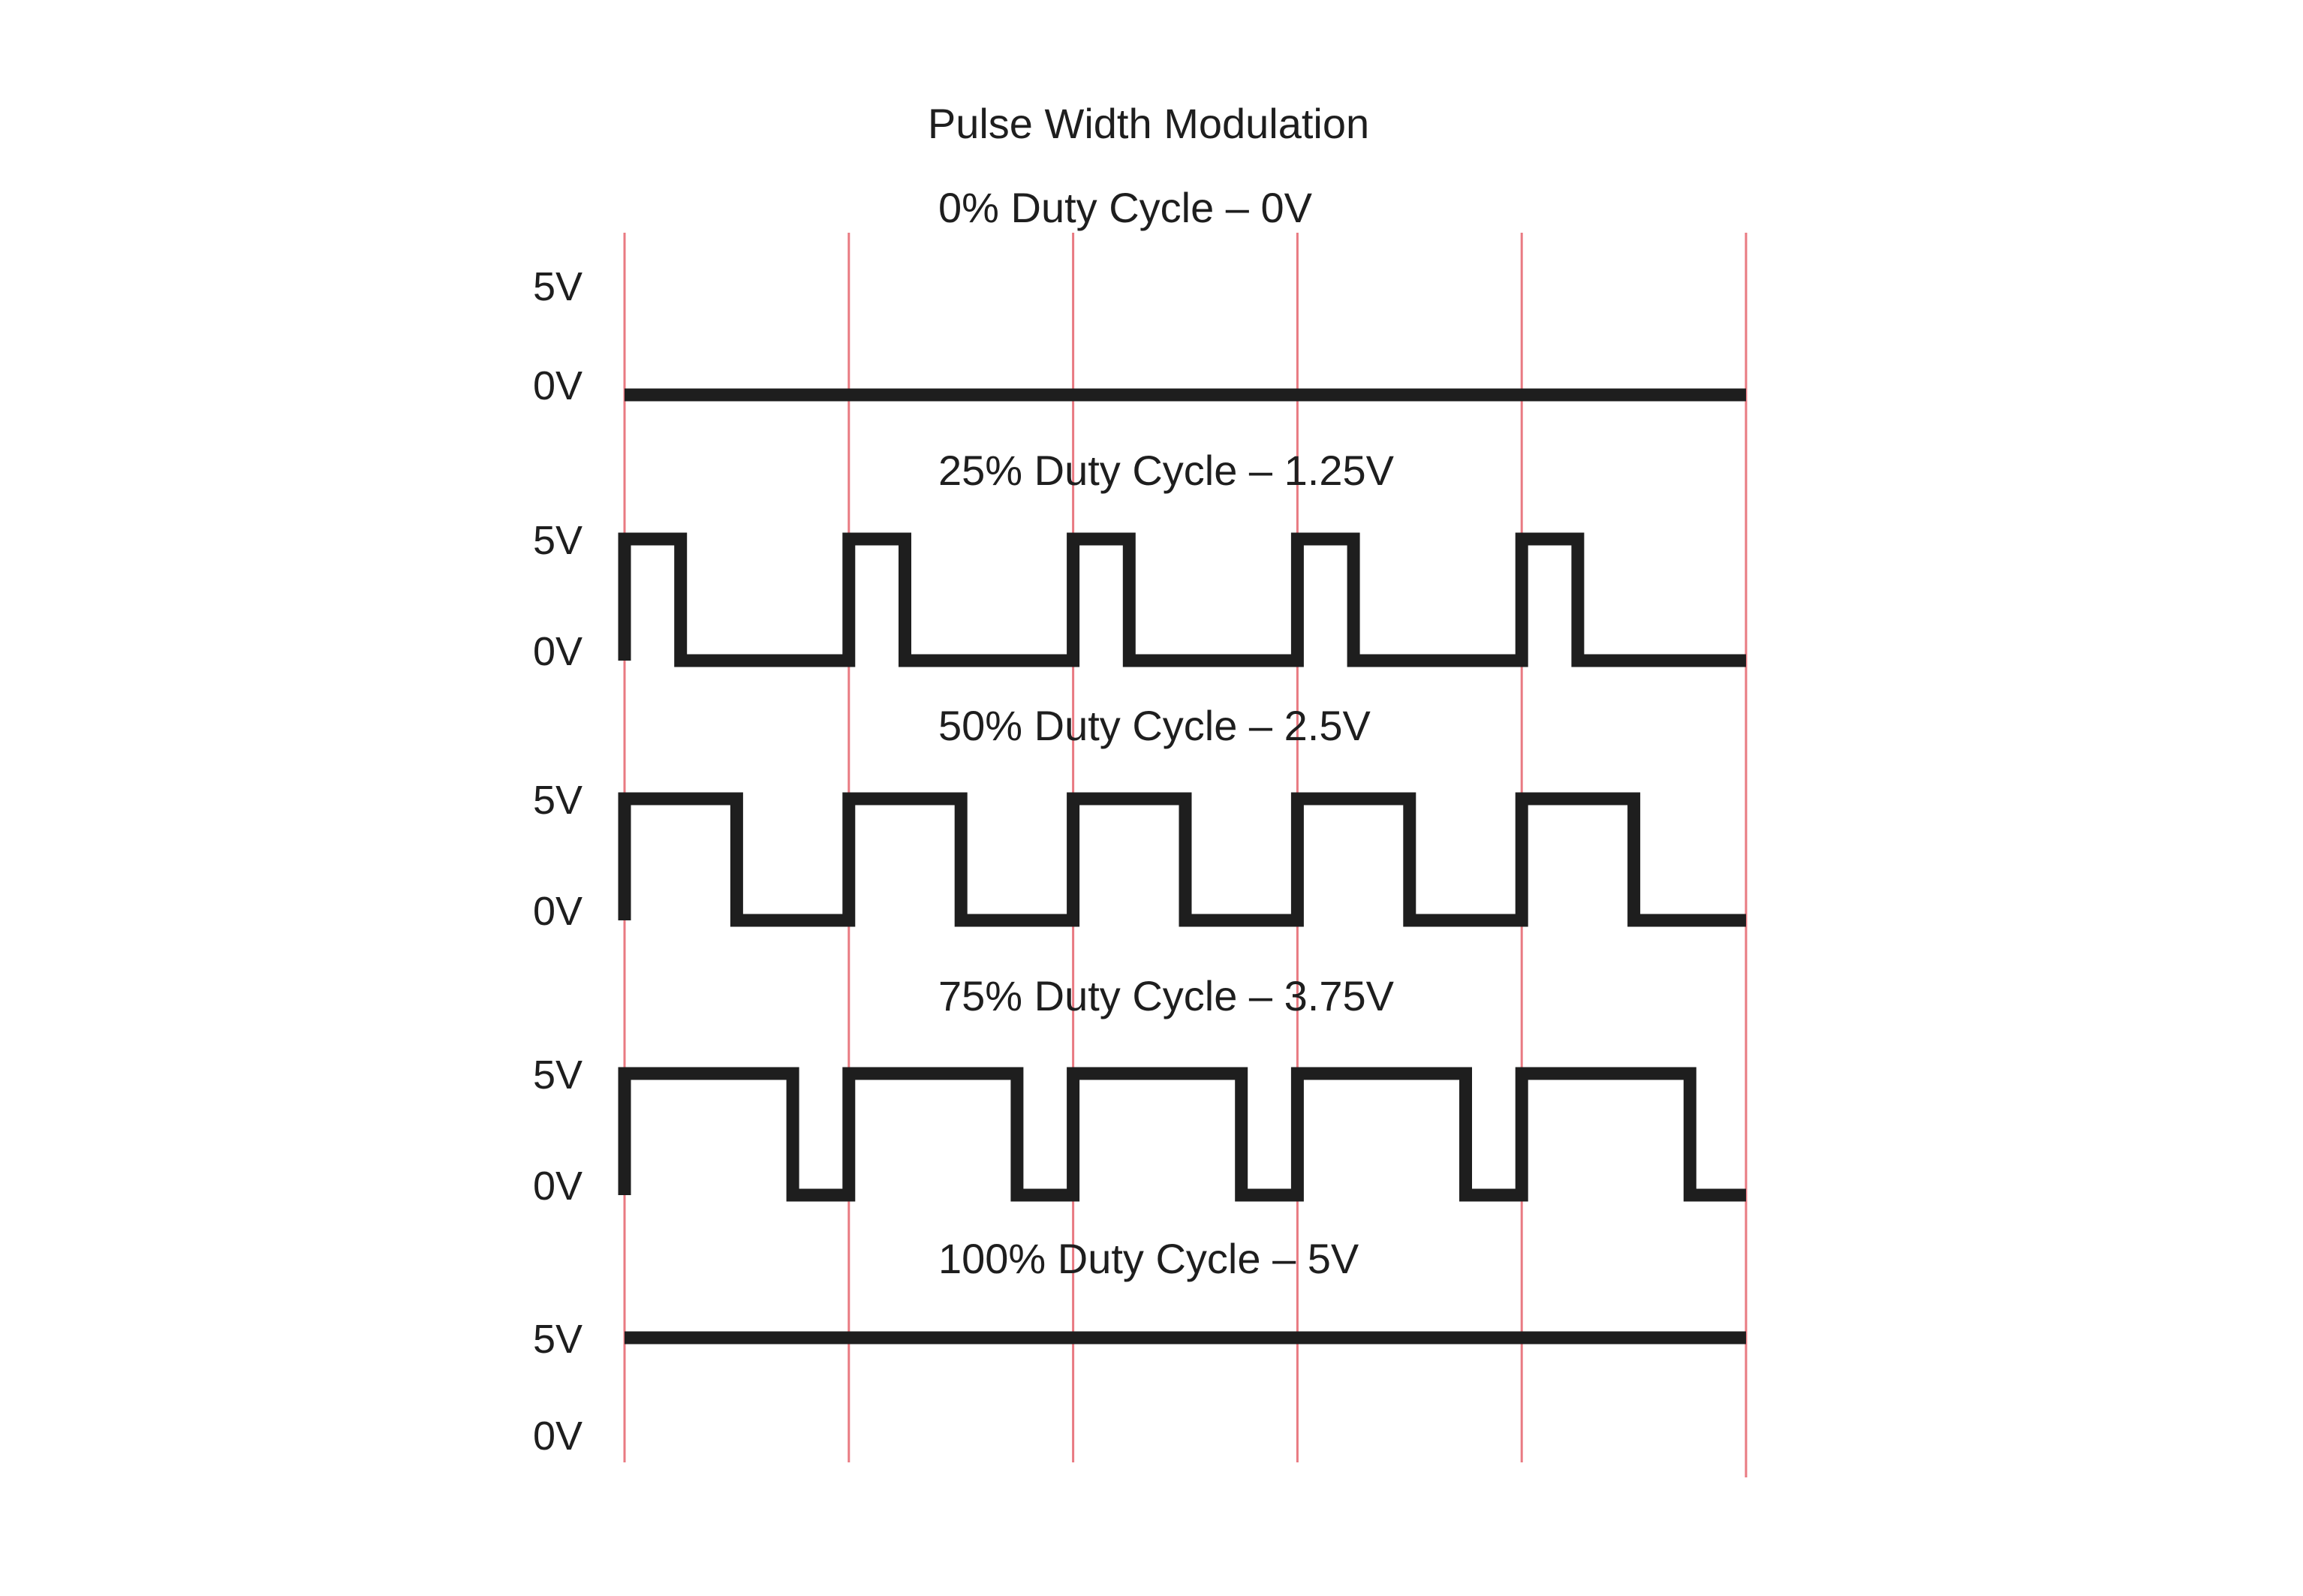 Image resolution: width=2303 pixels, height=1596 pixels. What do you see at coordinates (1125, 207) in the screenshot?
I see `duty-cycle-label: 0% Duty Cycle – 0V` at bounding box center [1125, 207].